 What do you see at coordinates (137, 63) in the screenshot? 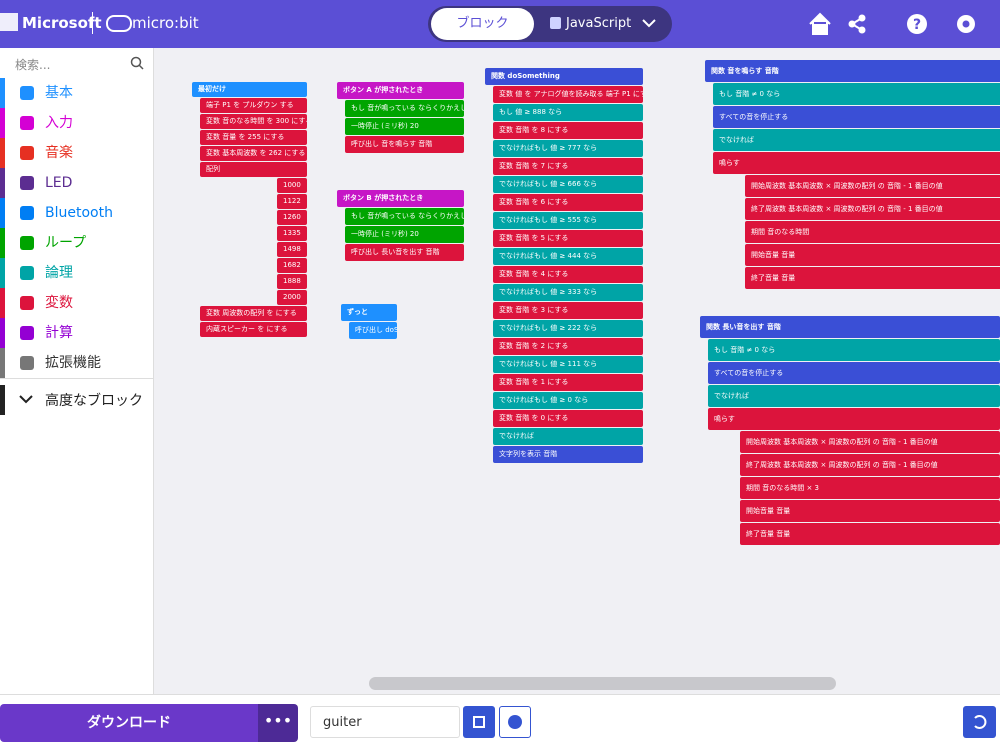
I see `search-icon` at bounding box center [137, 63].